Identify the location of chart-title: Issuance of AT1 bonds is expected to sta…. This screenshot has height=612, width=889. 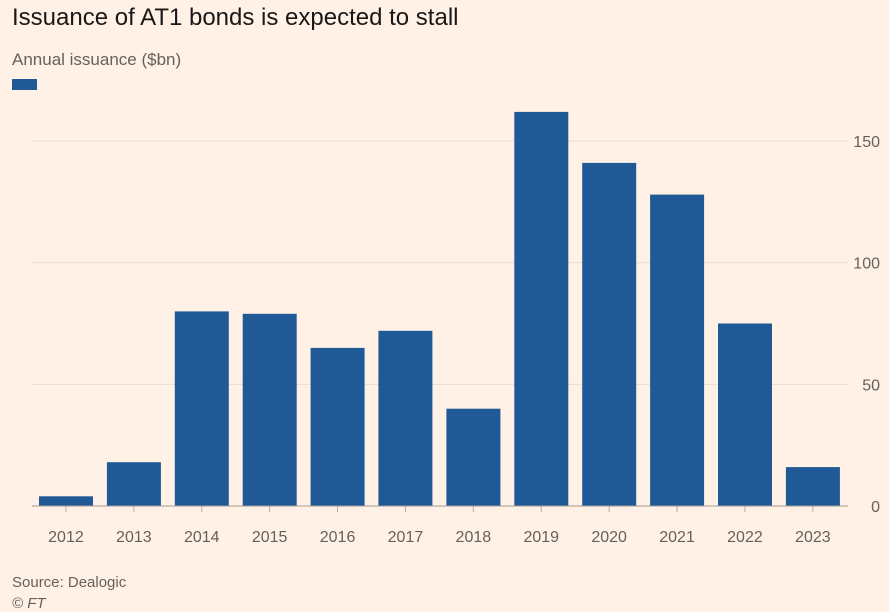
(235, 17).